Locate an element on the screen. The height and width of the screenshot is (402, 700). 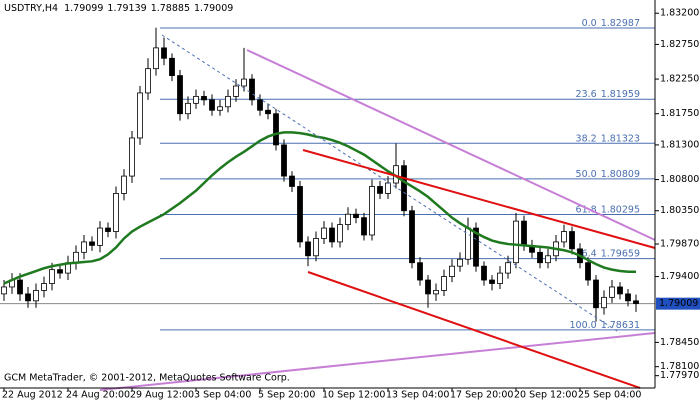
fib-label: 61.8 1.80295 is located at coordinates (608, 209).